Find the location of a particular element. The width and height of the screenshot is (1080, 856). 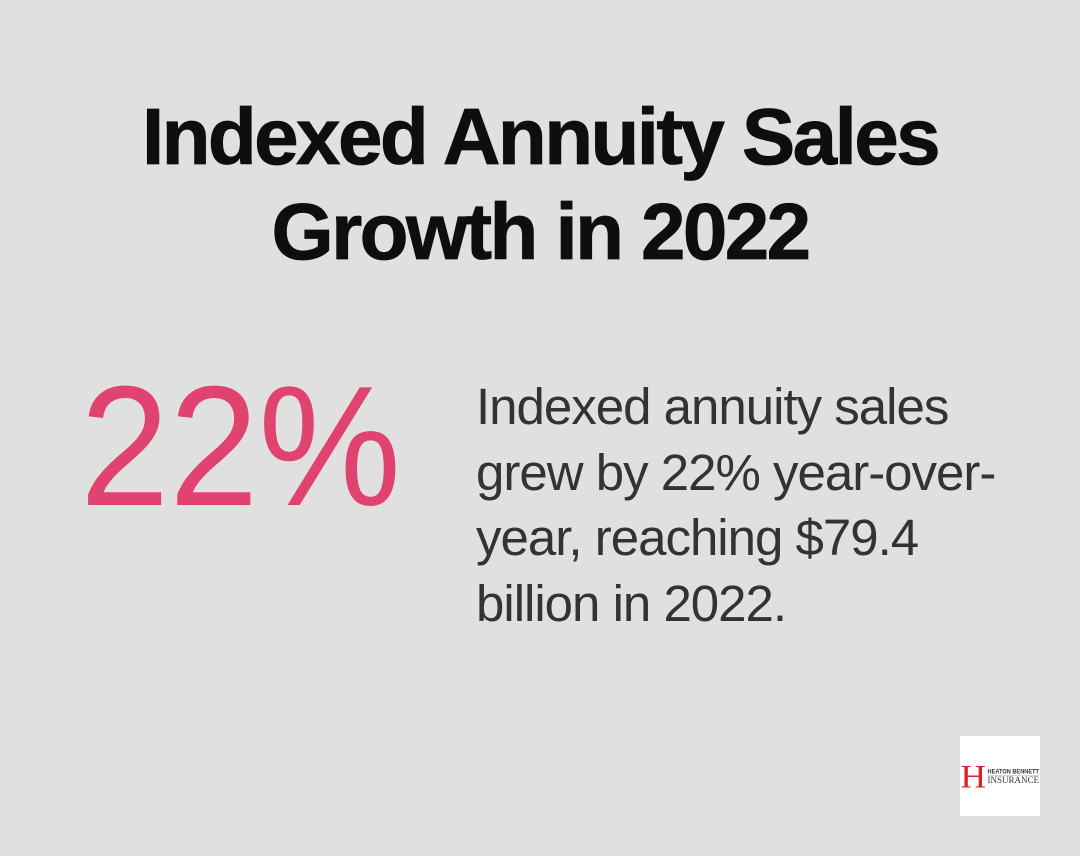

svg-text: INSURANCE is located at coordinates (1014, 780).